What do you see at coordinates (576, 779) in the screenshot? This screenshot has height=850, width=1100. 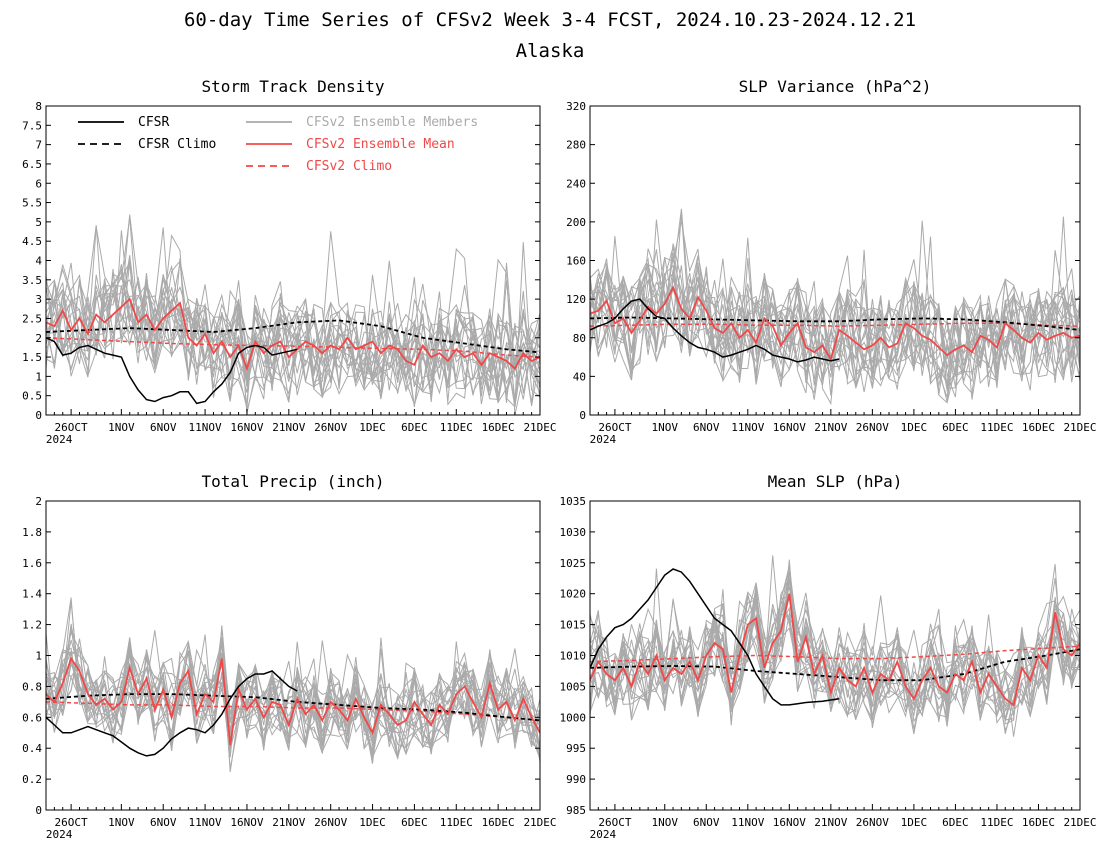 I see `y-tick-label: 990` at bounding box center [576, 779].